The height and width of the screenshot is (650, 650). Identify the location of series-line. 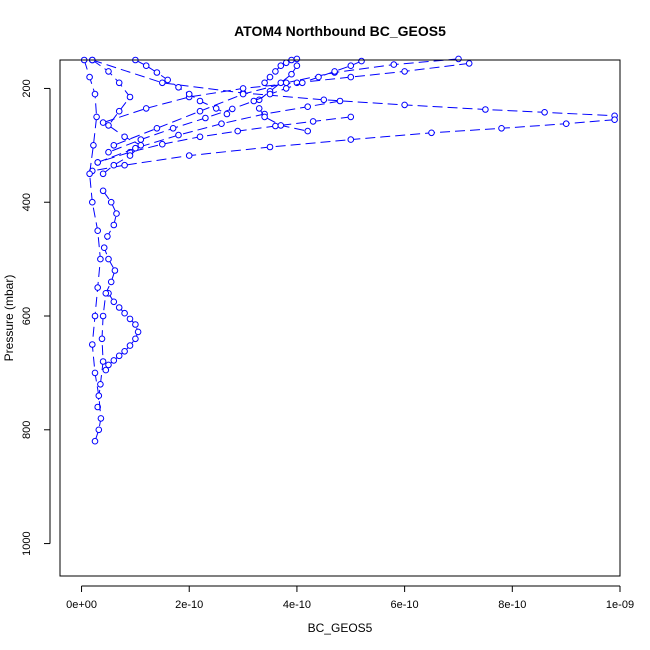
(353, 88).